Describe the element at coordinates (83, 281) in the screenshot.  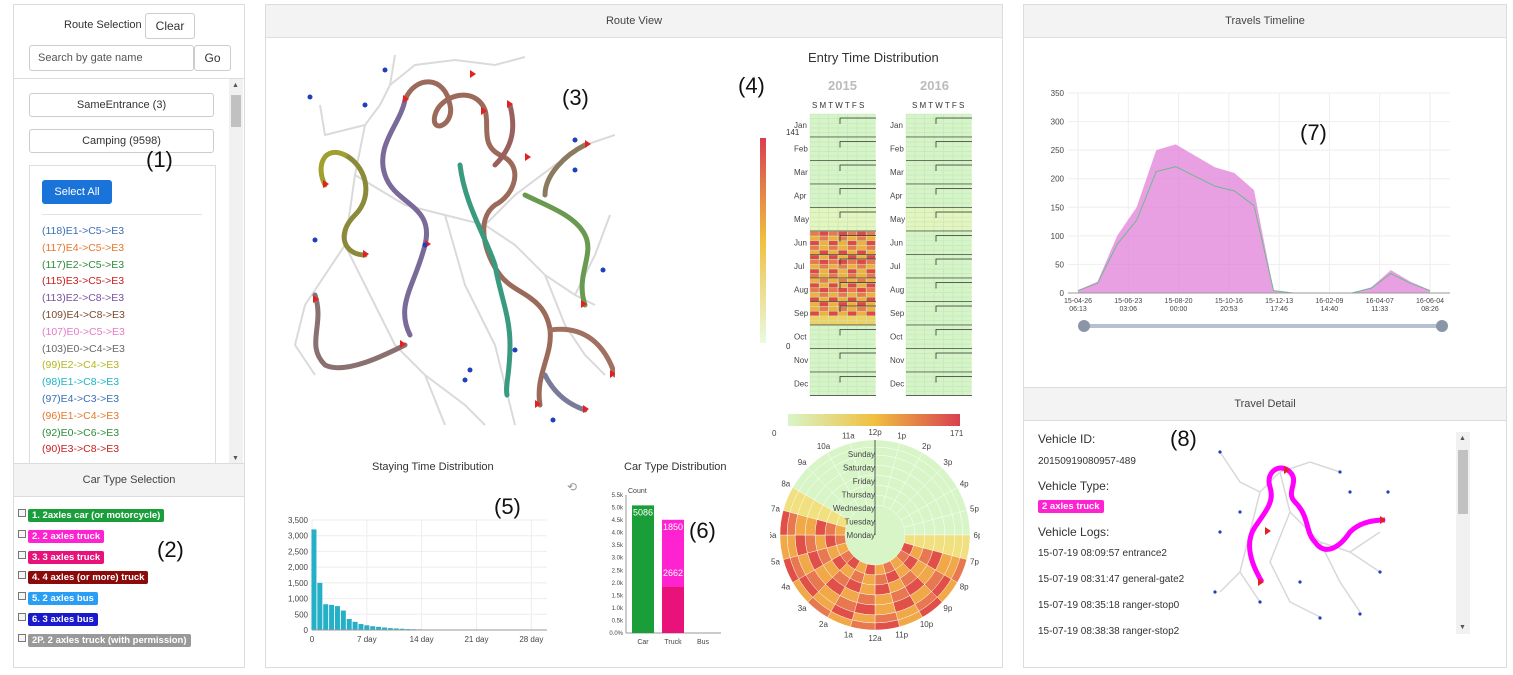
I see `route-item: (115)E3->C5->E3` at that location.